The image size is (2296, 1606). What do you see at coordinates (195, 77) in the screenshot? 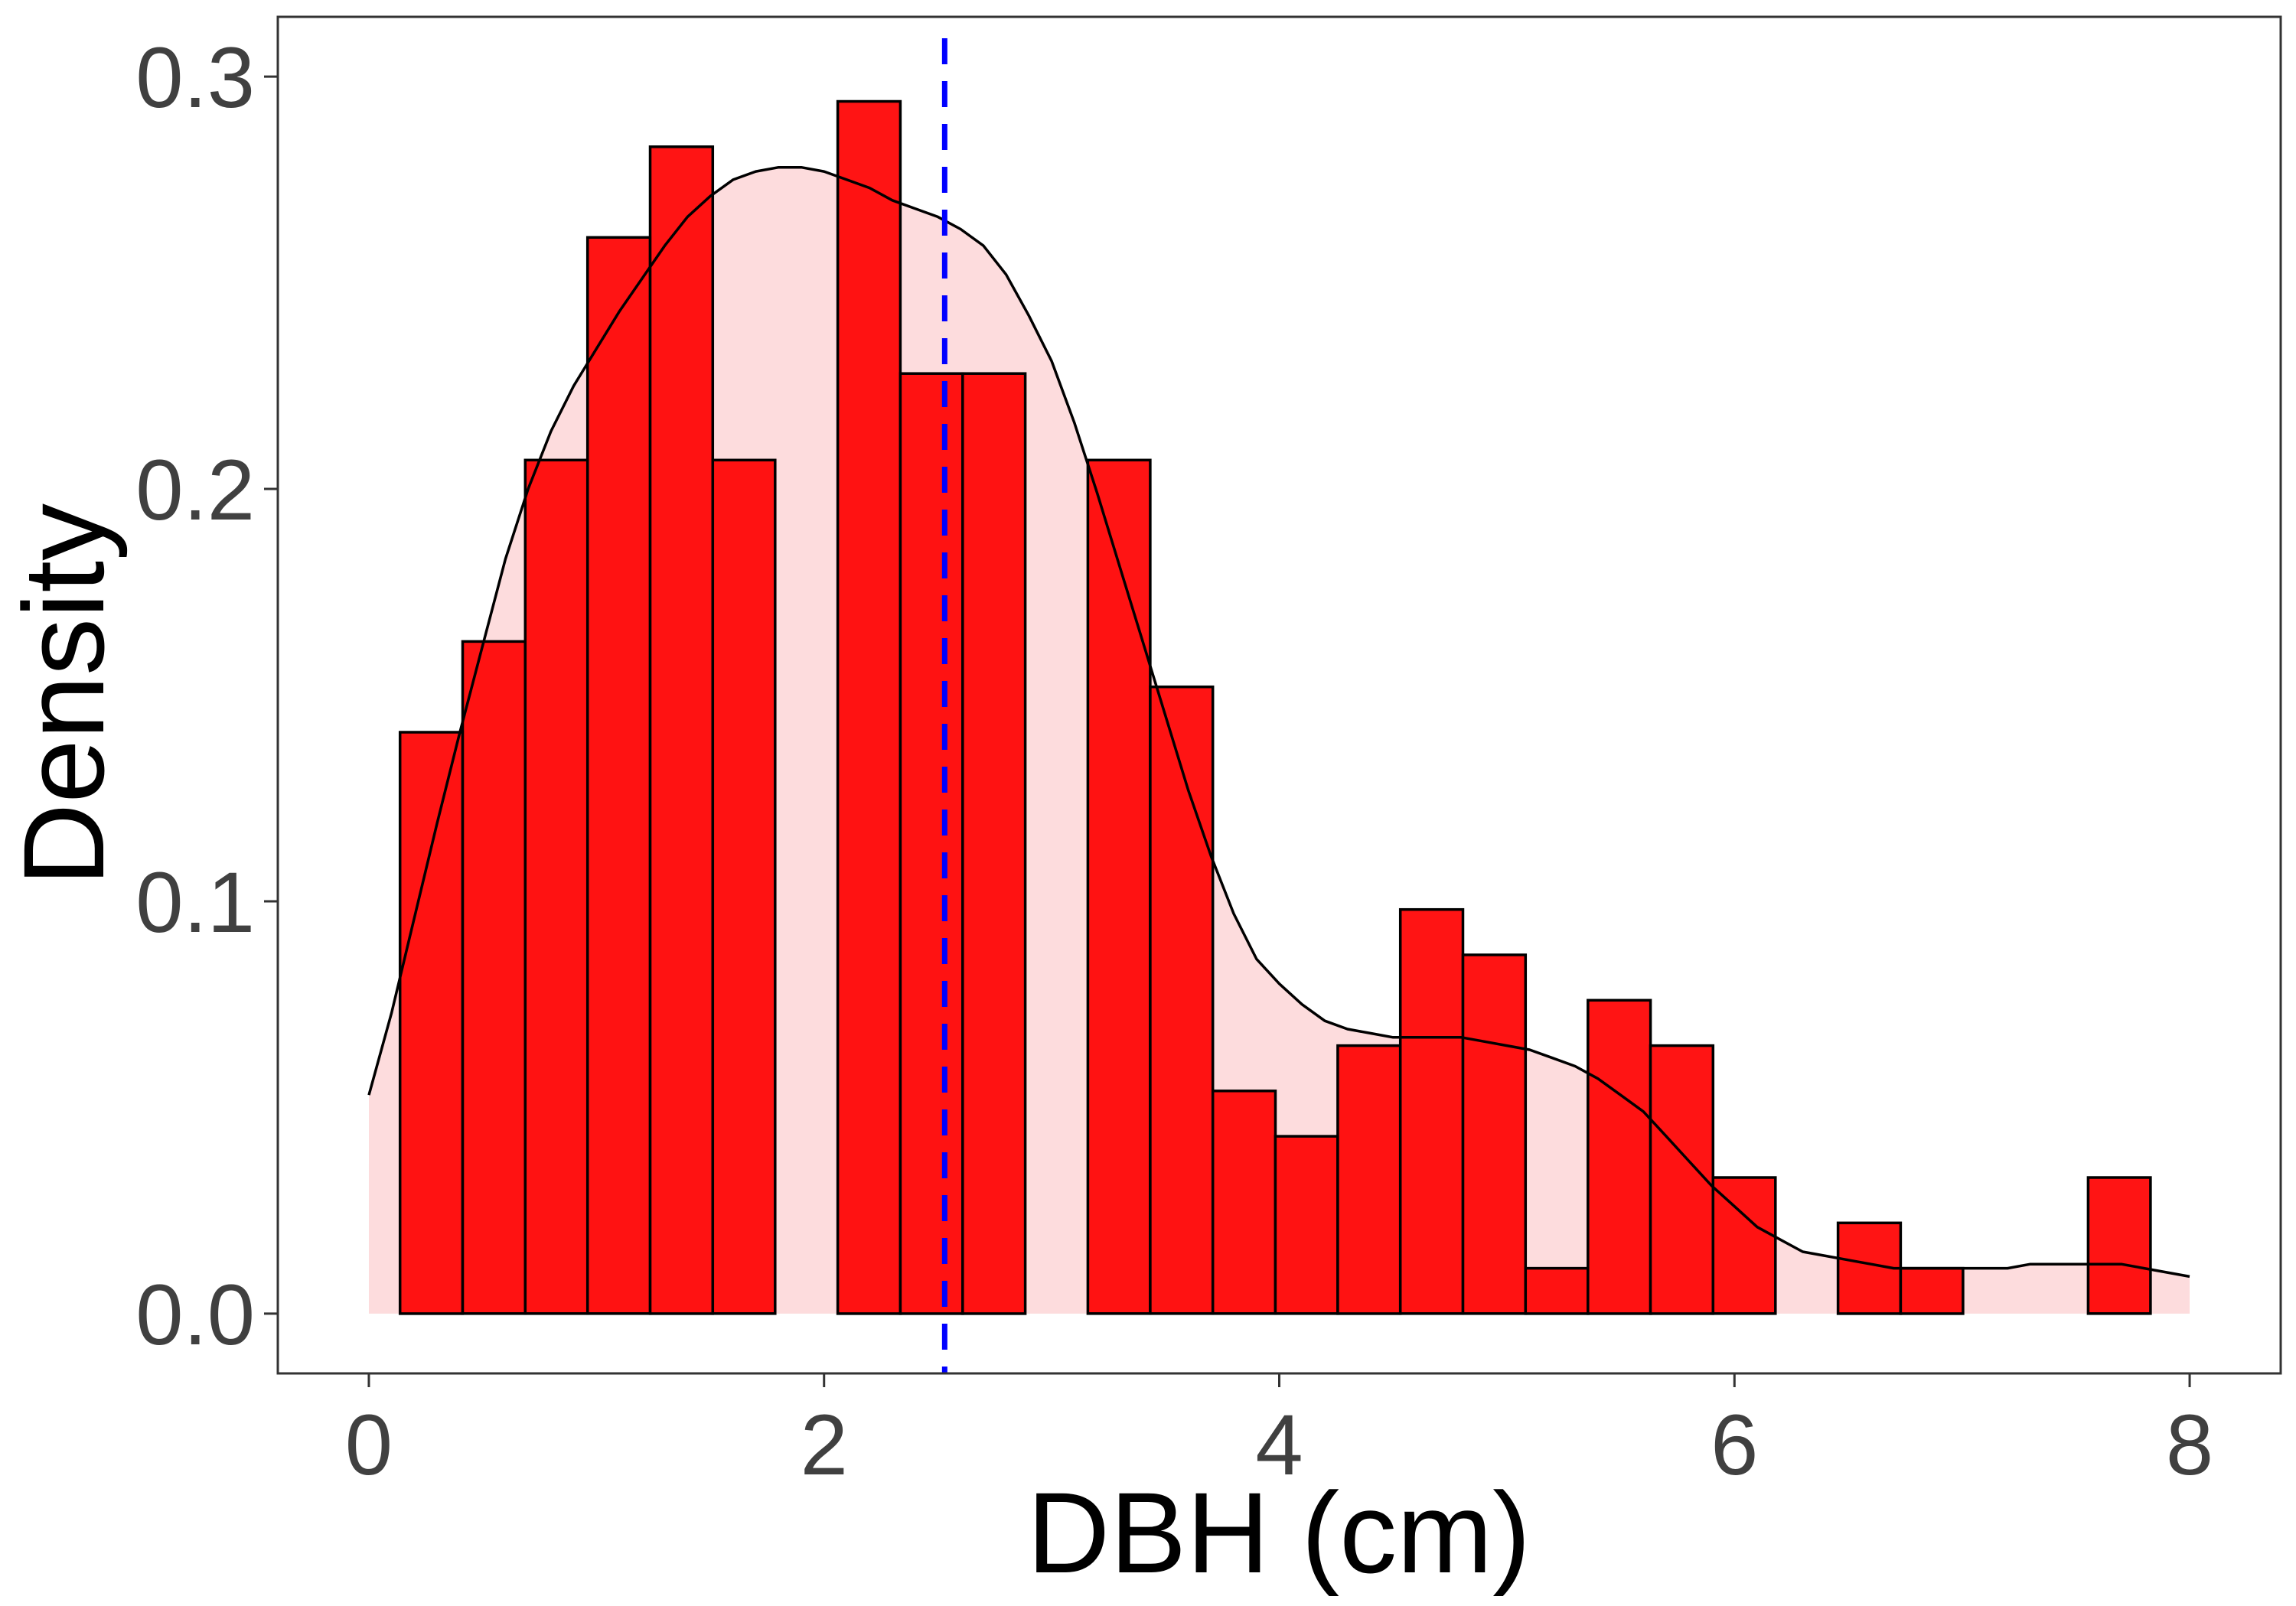
I see `y-tick-label: 0.3` at bounding box center [195, 77].